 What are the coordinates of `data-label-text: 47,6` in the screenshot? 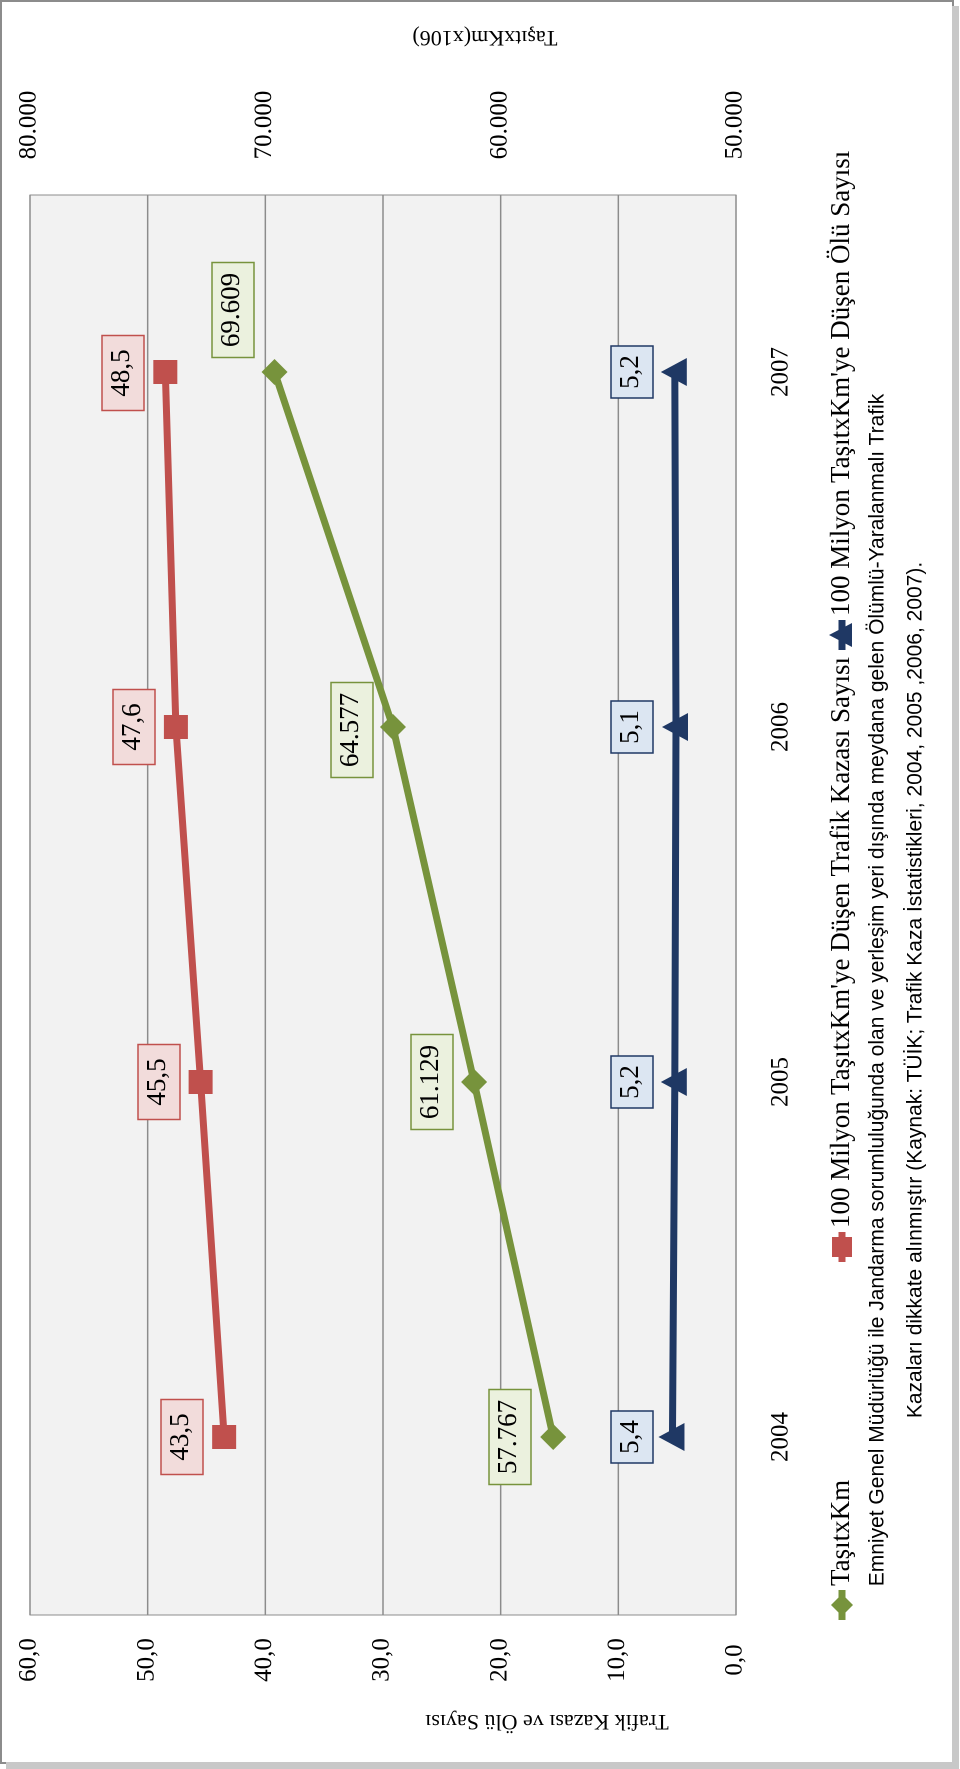 It's located at (131, 726).